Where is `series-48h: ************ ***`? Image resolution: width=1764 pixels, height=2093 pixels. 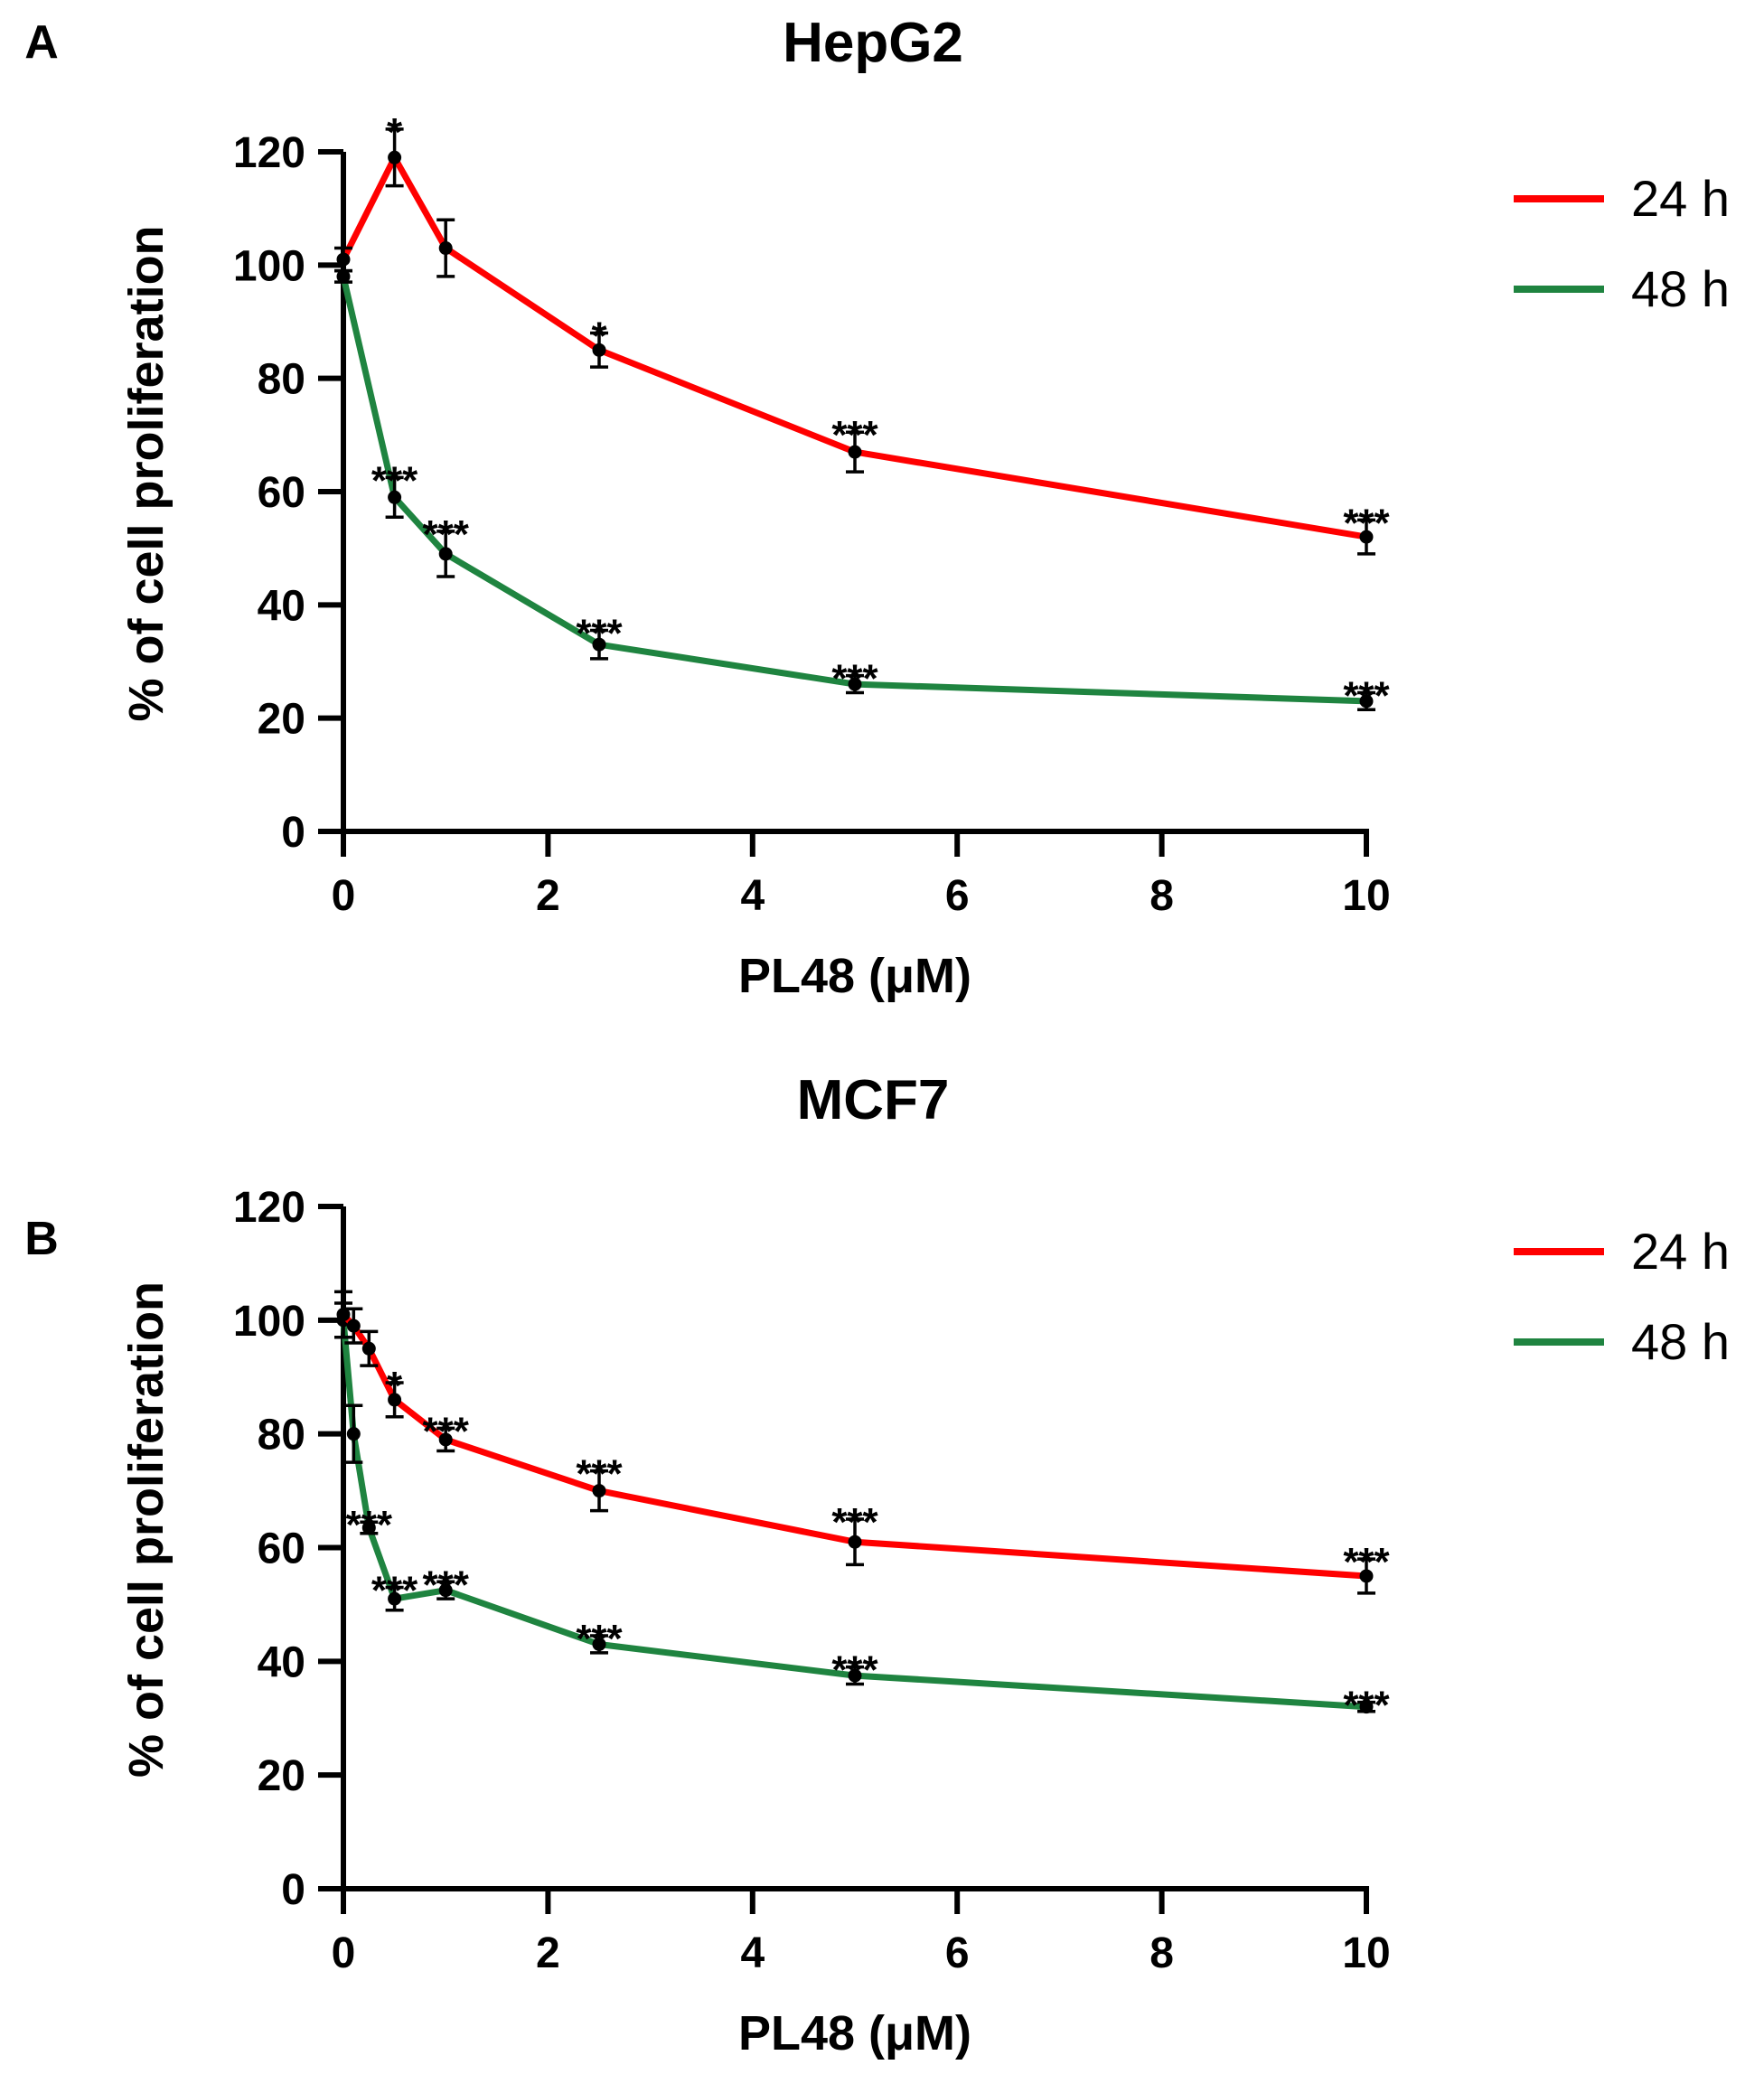
series-48h: ************ *** is located at coordinates (862, 493).